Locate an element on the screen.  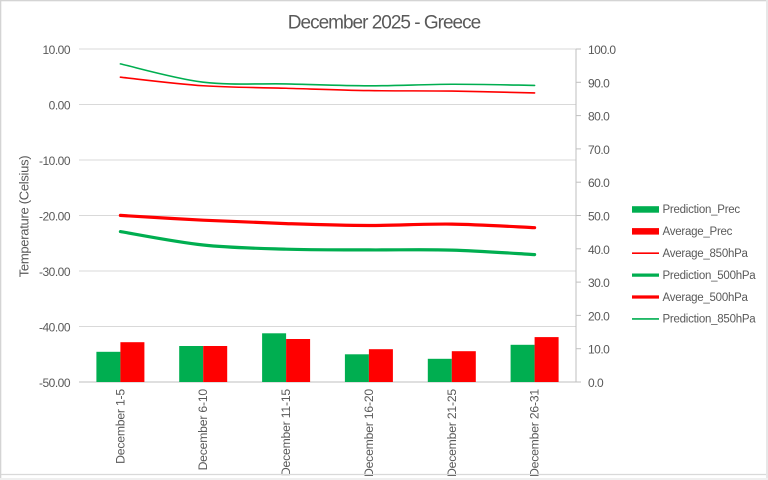
svg-text: Temperature (Celsius) is located at coordinates (24, 217).